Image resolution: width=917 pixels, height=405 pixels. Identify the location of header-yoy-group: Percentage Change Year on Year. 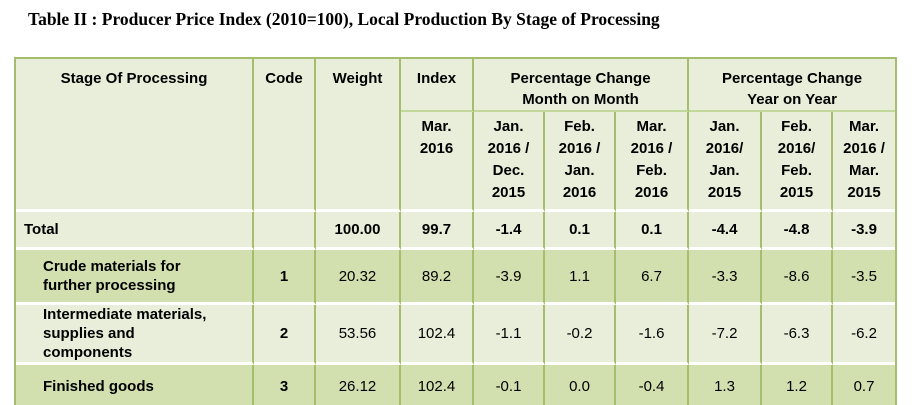
(792, 85).